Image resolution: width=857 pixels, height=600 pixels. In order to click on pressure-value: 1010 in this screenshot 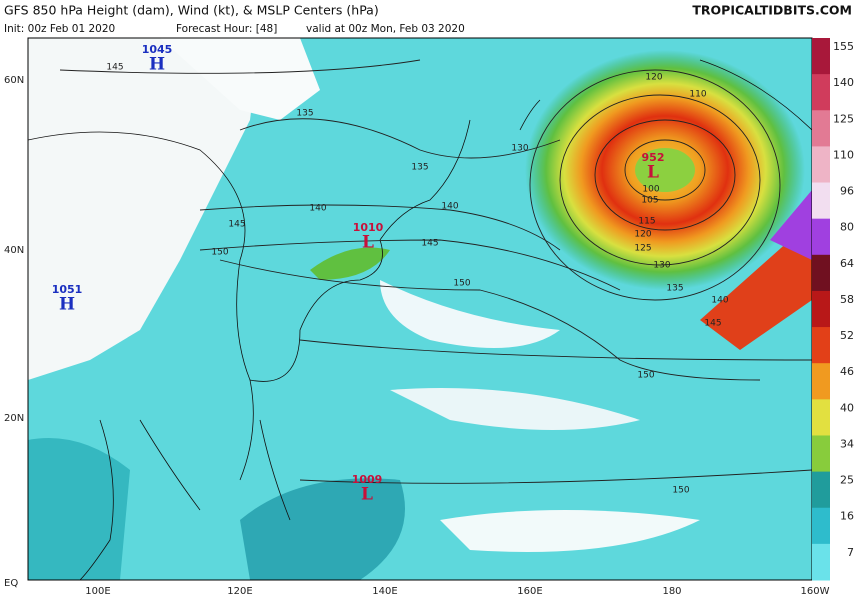, I will do `click(368, 227)`.